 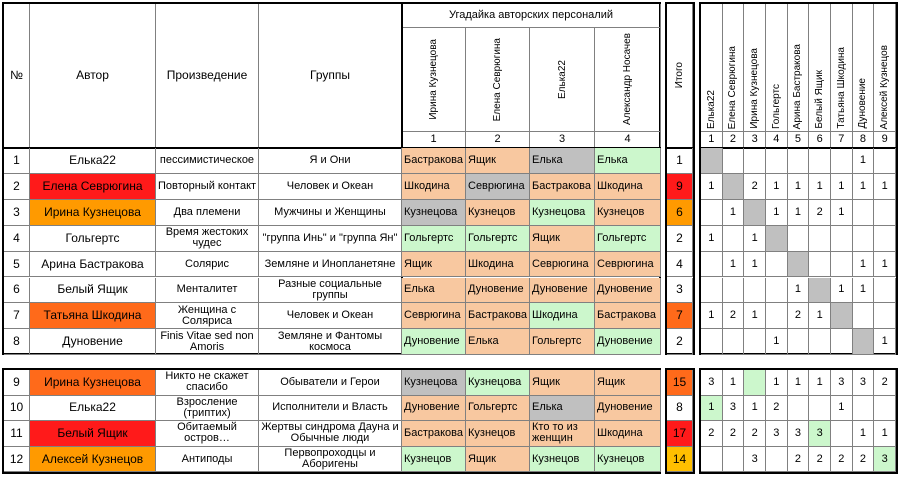 I want to click on header-guess-title: Угадайка авторских персоналий, so click(x=531, y=16).